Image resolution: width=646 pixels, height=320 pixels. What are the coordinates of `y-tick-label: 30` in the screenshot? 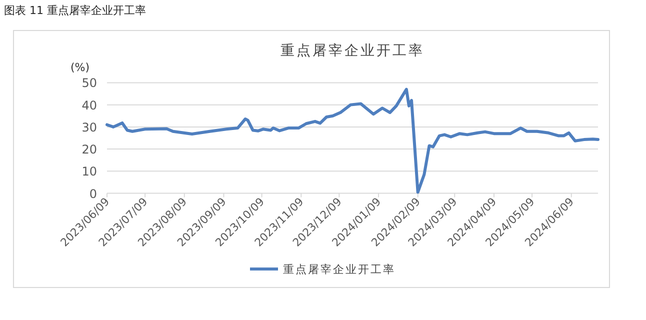 It's located at (89, 127).